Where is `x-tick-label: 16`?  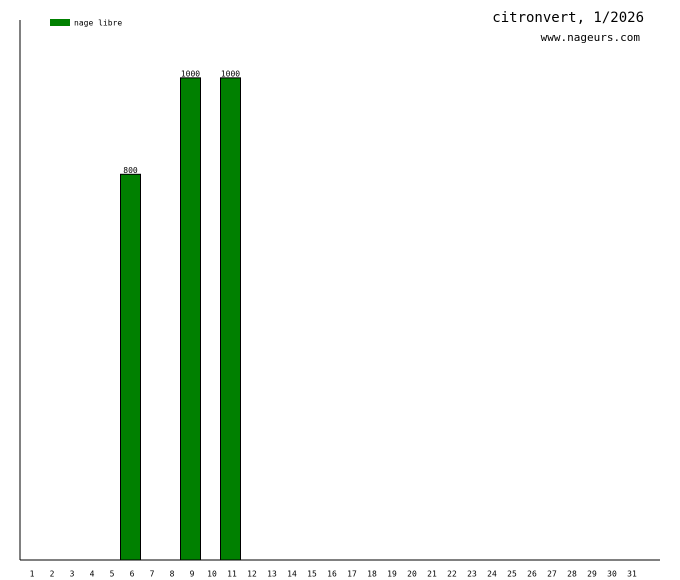 x-tick-label: 16 is located at coordinates (332, 574).